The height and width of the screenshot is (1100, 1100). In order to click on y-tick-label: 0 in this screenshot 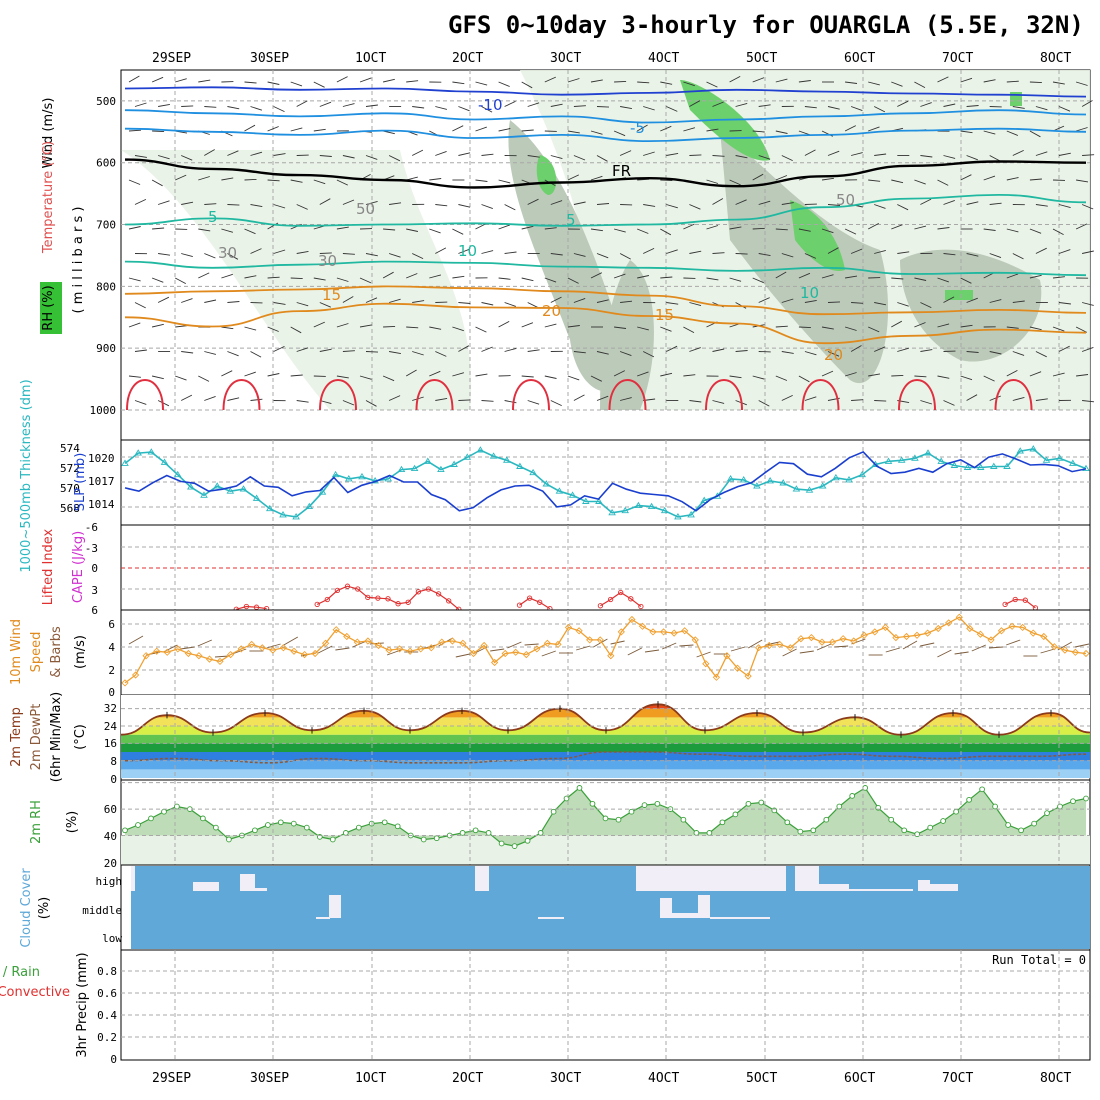, I will do `click(113, 1059)`.